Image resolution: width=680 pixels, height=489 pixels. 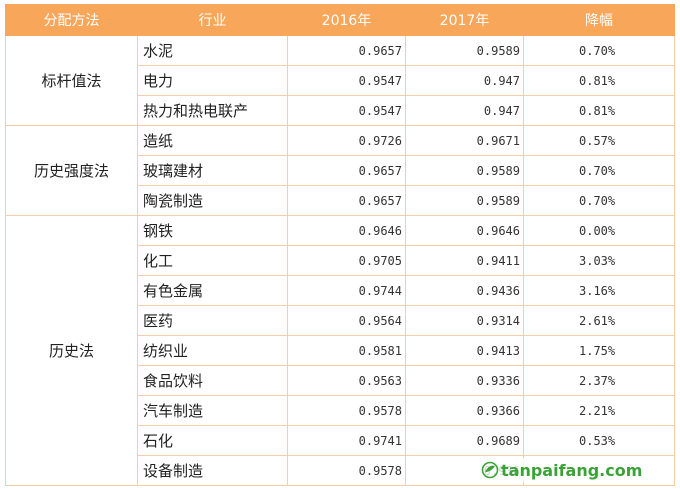 I want to click on table-row: 陶瓷制造 0.9657 0.9589 0.70%, so click(x=340, y=200).